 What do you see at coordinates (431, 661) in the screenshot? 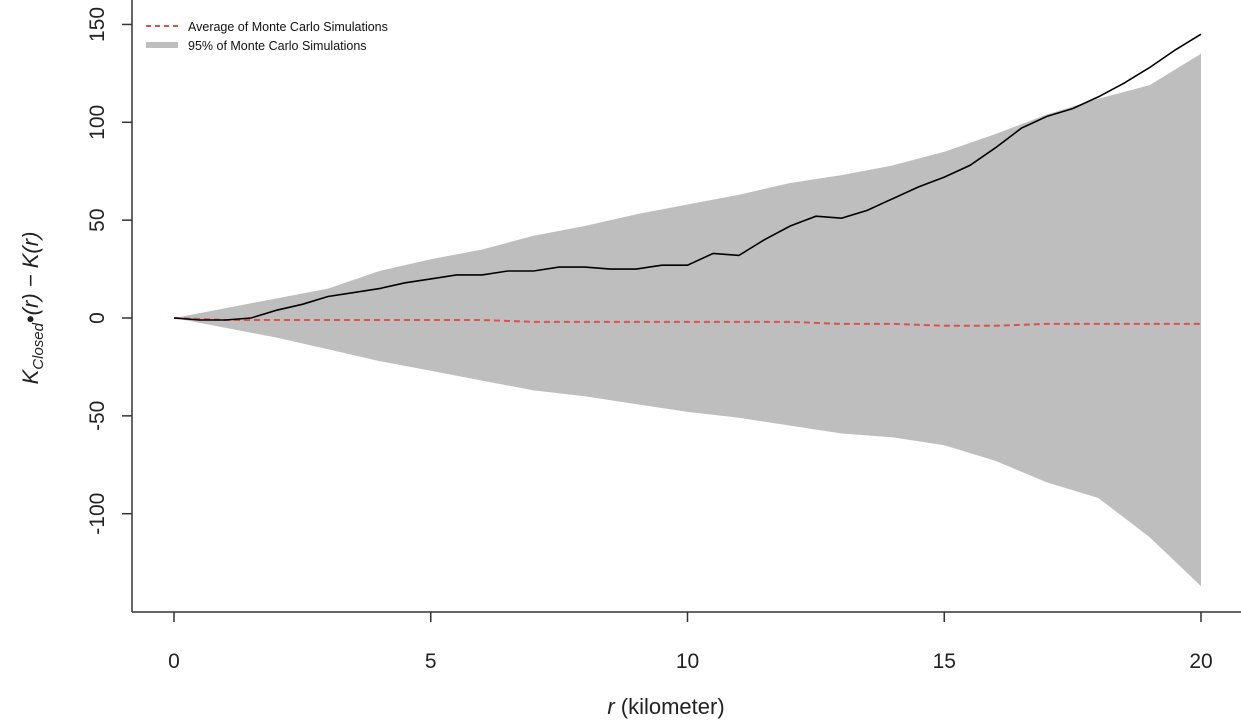
I see `x-tick-label: 5` at bounding box center [431, 661].